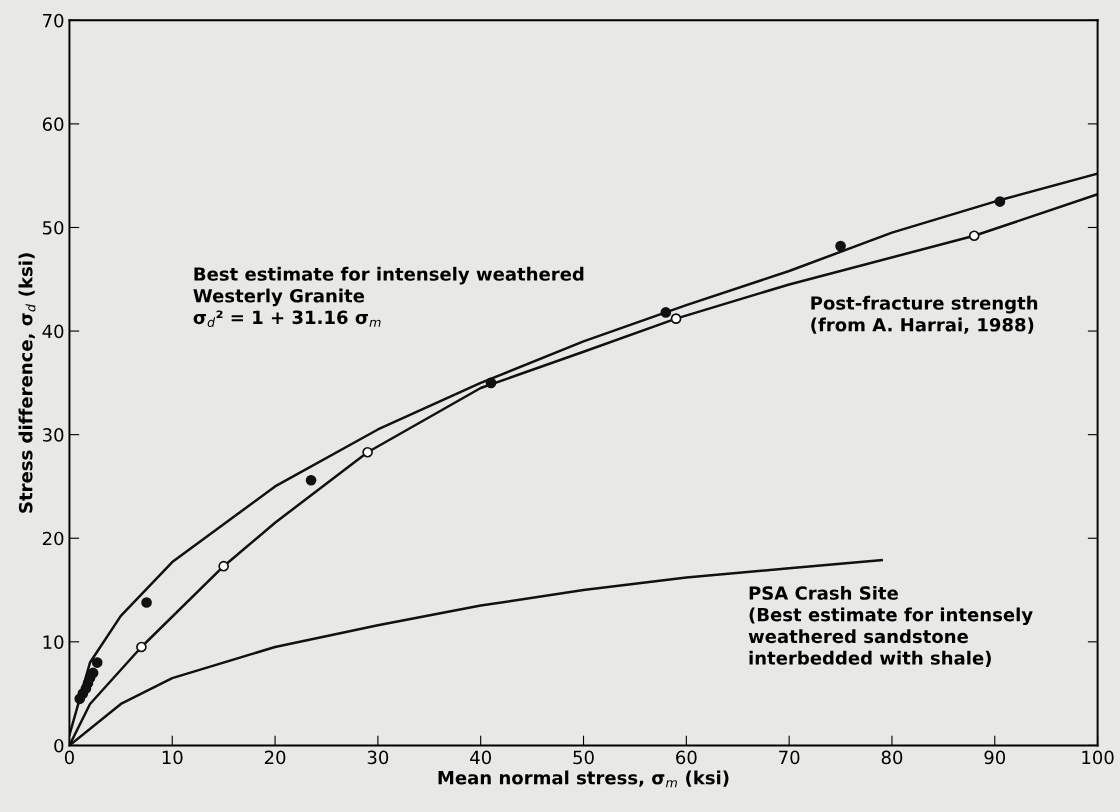 The height and width of the screenshot is (812, 1120). Describe the element at coordinates (890, 626) in the screenshot. I see `annotation: PSA Crash Site (Best estimate for intensely weathered sandstone interbedded with shale)` at that location.